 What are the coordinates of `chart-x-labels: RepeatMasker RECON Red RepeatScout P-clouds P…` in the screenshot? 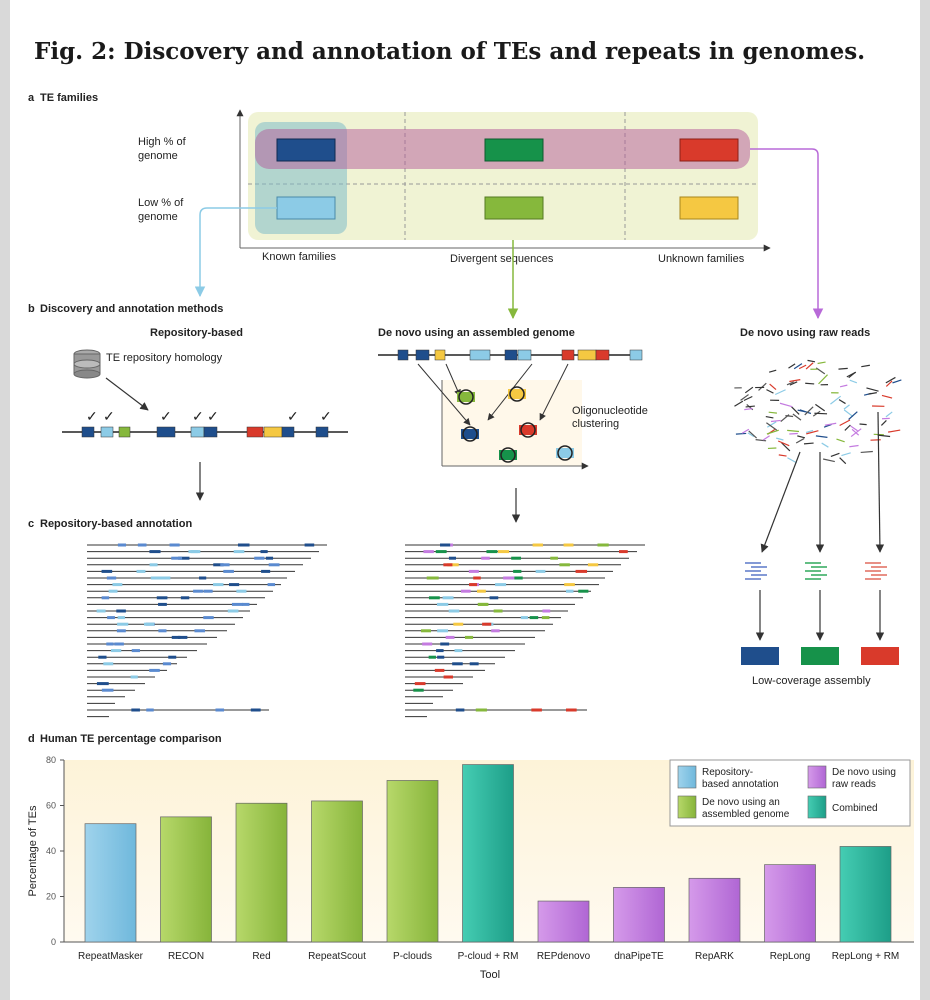 It's located at (488, 956).